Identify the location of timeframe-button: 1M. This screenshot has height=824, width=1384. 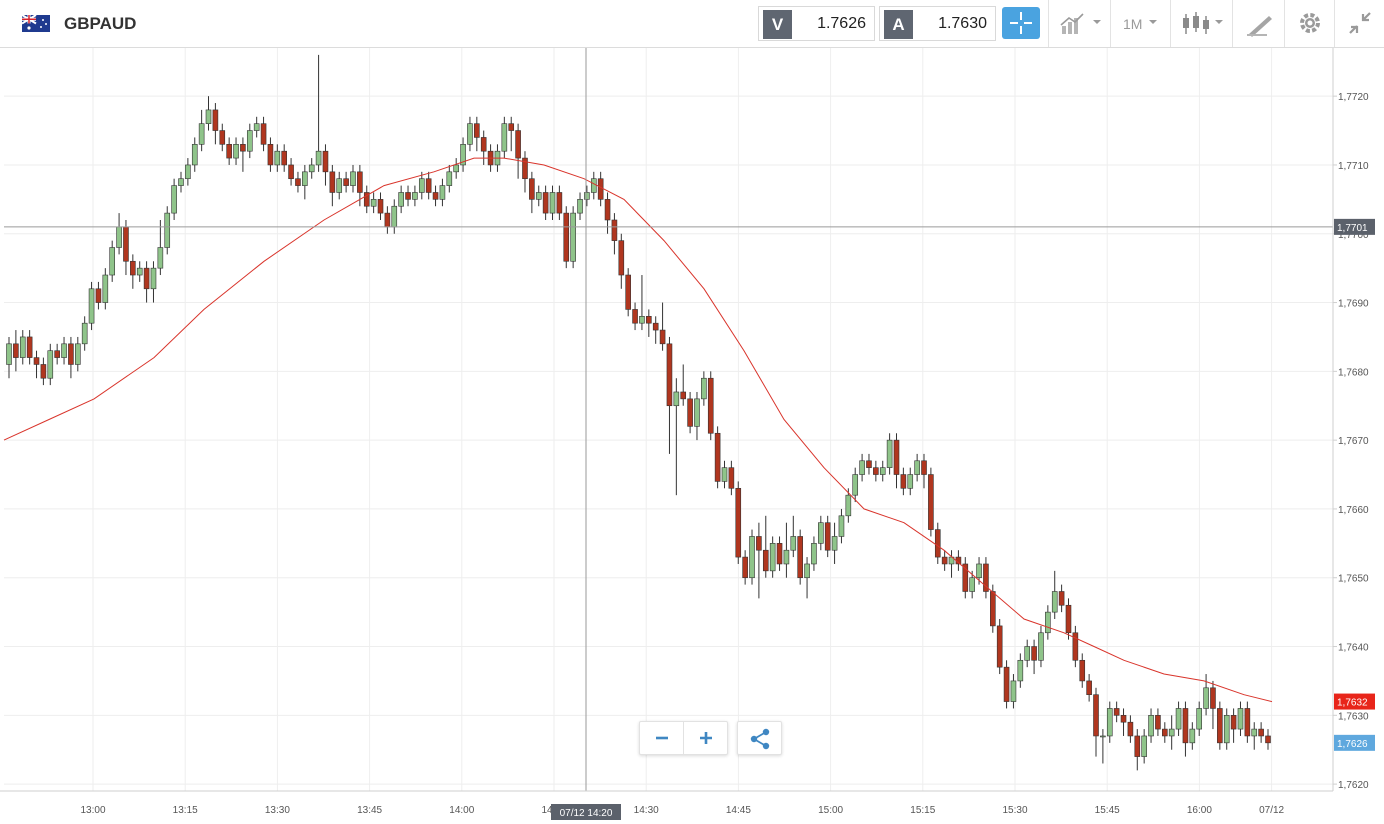
(1140, 23).